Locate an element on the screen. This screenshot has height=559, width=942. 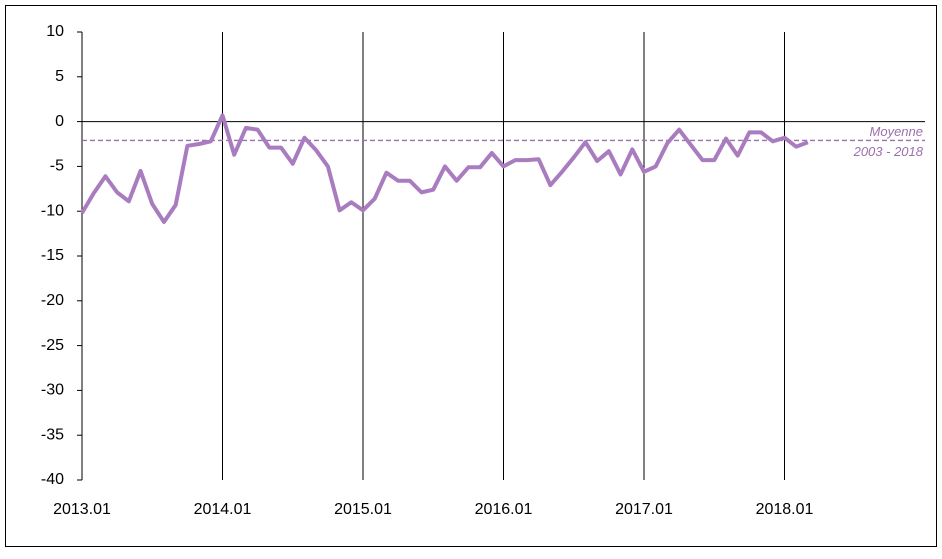
y-tick-label: 10 is located at coordinates (55, 31).